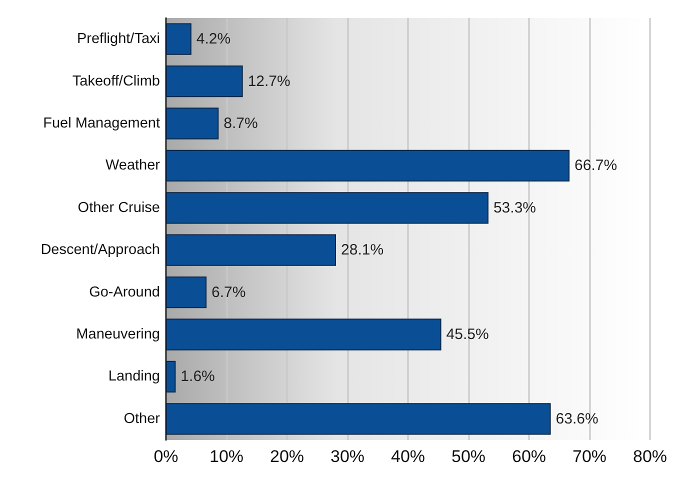 The width and height of the screenshot is (685, 478). What do you see at coordinates (134, 376) in the screenshot?
I see `y-tick-label: Landing` at bounding box center [134, 376].